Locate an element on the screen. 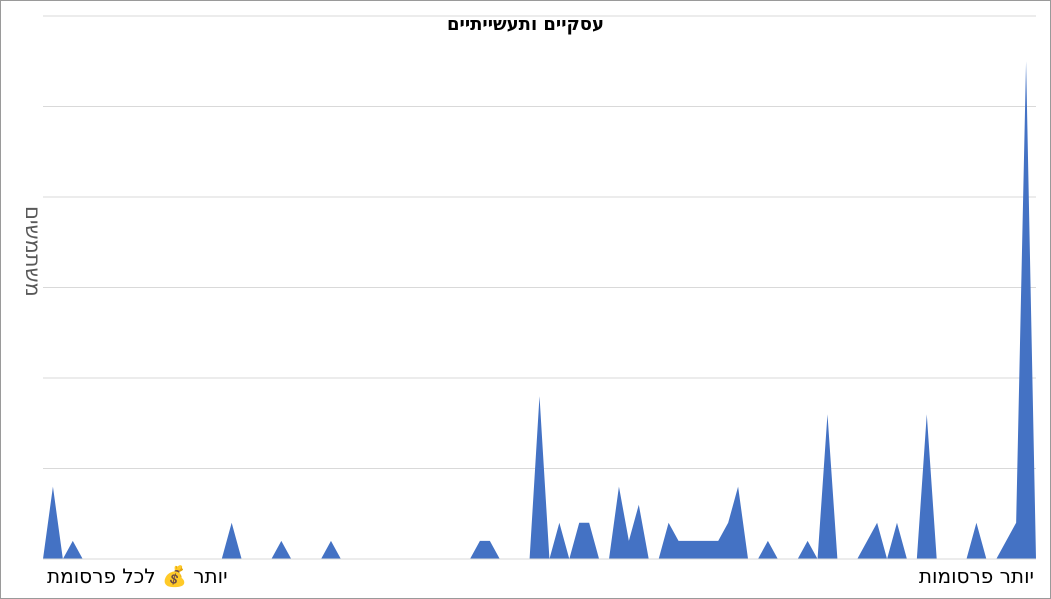 The width and height of the screenshot is (1051, 599). x-axis-label-right: יותר פרסומות is located at coordinates (976, 576).